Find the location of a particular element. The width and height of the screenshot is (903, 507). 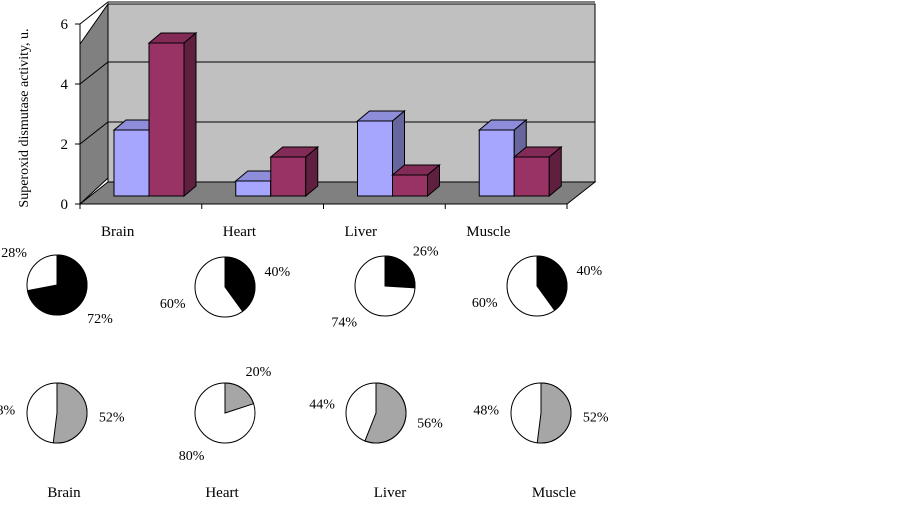

pie-heart: 20% 80% is located at coordinates (225, 414).